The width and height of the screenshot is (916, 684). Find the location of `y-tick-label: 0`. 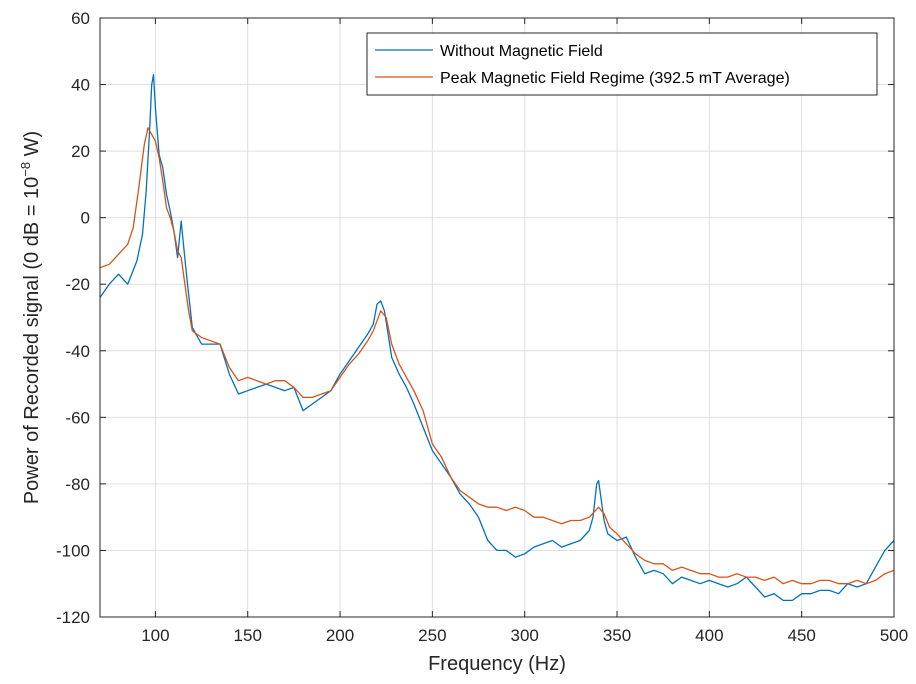

y-tick-label: 0 is located at coordinates (85, 218).